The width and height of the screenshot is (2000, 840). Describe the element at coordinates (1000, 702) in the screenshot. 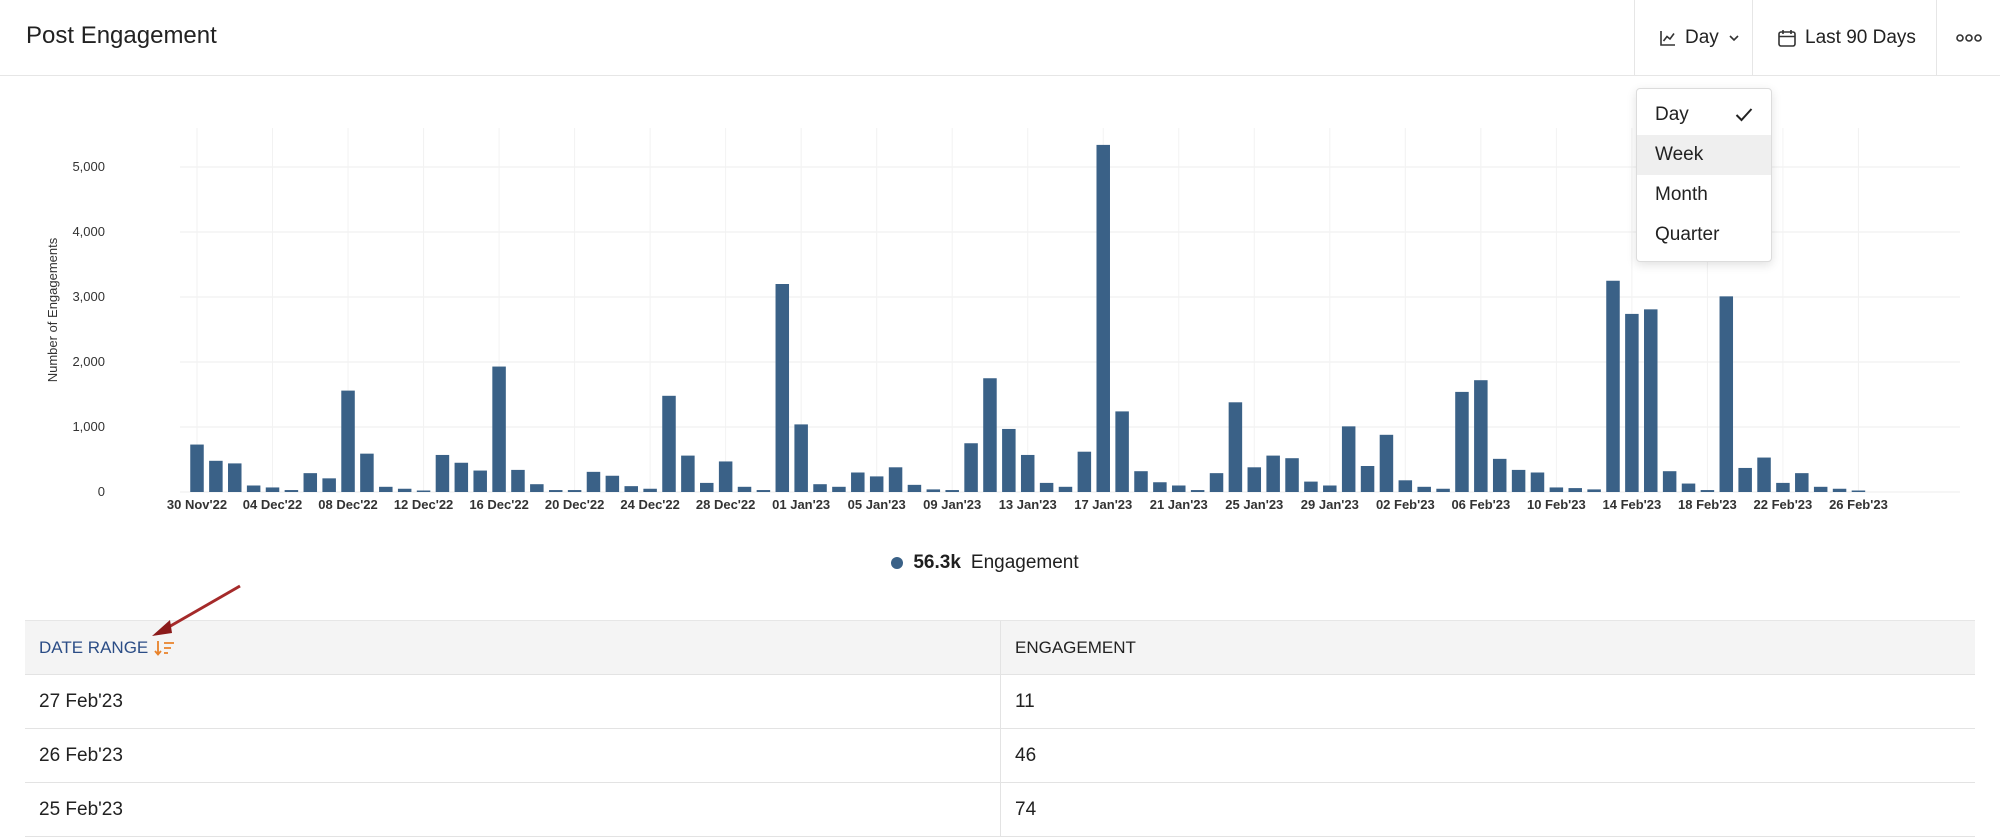

I see `table-row: 27 Feb'23 11` at that location.